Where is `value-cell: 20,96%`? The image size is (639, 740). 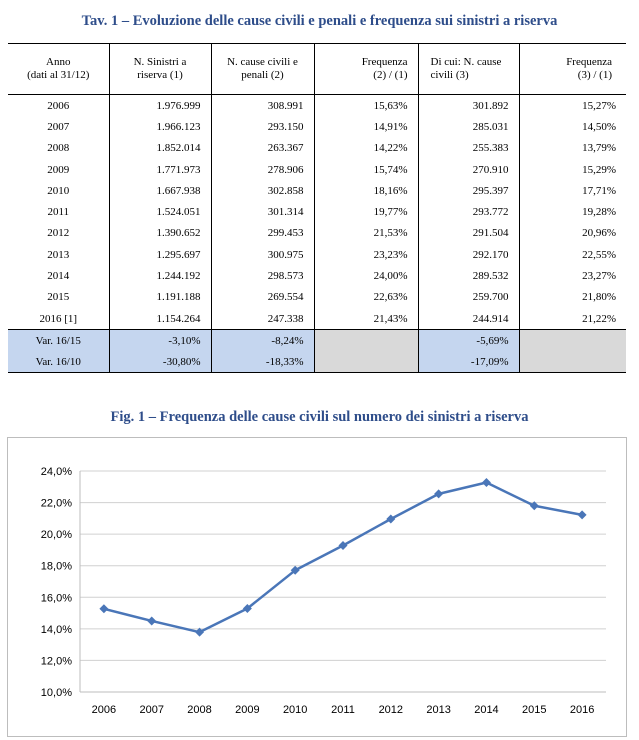 value-cell: 20,96% is located at coordinates (572, 233).